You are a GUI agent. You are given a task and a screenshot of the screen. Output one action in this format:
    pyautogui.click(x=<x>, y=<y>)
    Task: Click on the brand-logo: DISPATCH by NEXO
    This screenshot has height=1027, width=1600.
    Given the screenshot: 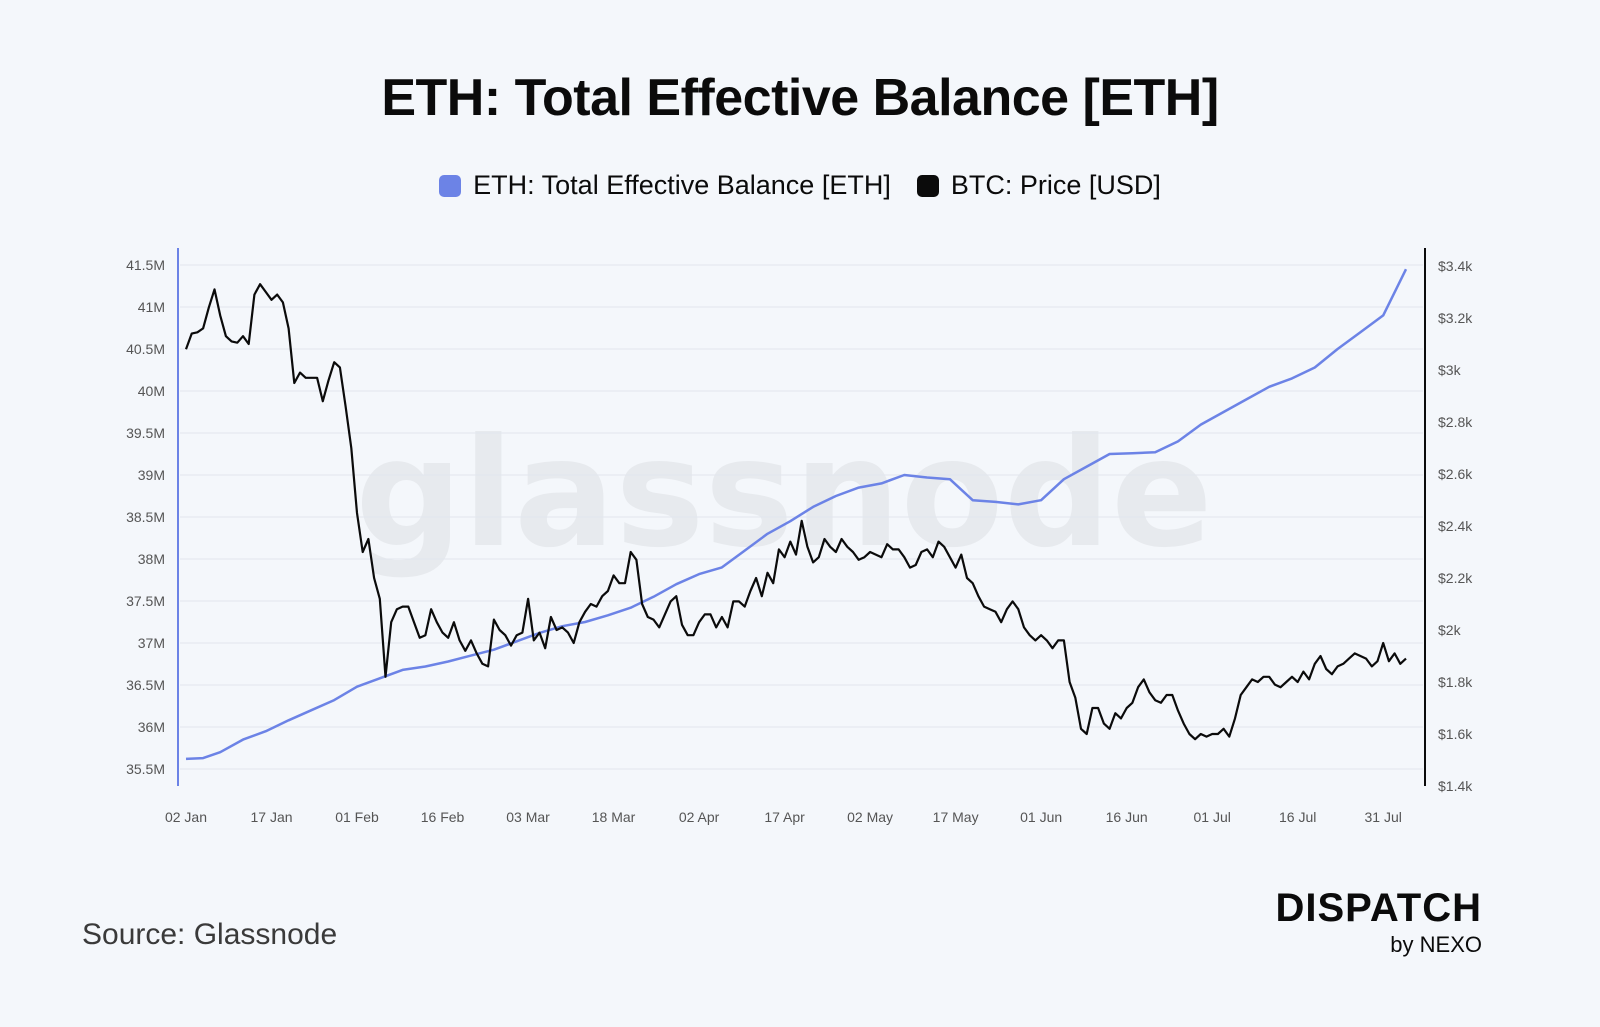 What is the action you would take?
    pyautogui.click(x=1378, y=923)
    